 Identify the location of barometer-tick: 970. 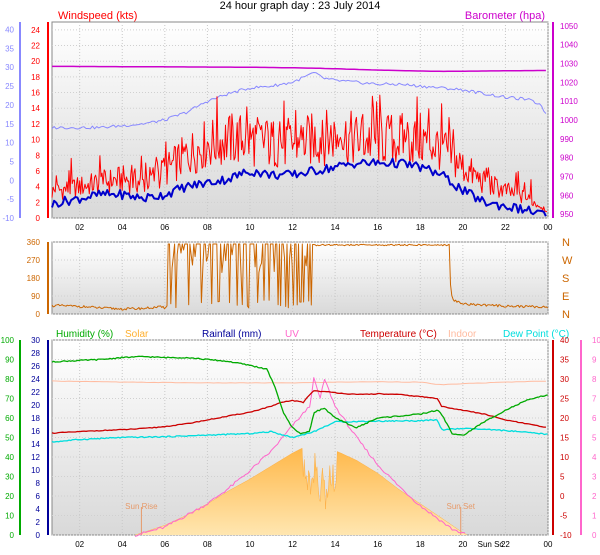
(567, 177).